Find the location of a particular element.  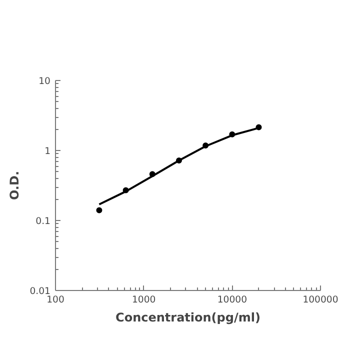

x-axis-title: Concentration(pg/ml) is located at coordinates (188, 317).